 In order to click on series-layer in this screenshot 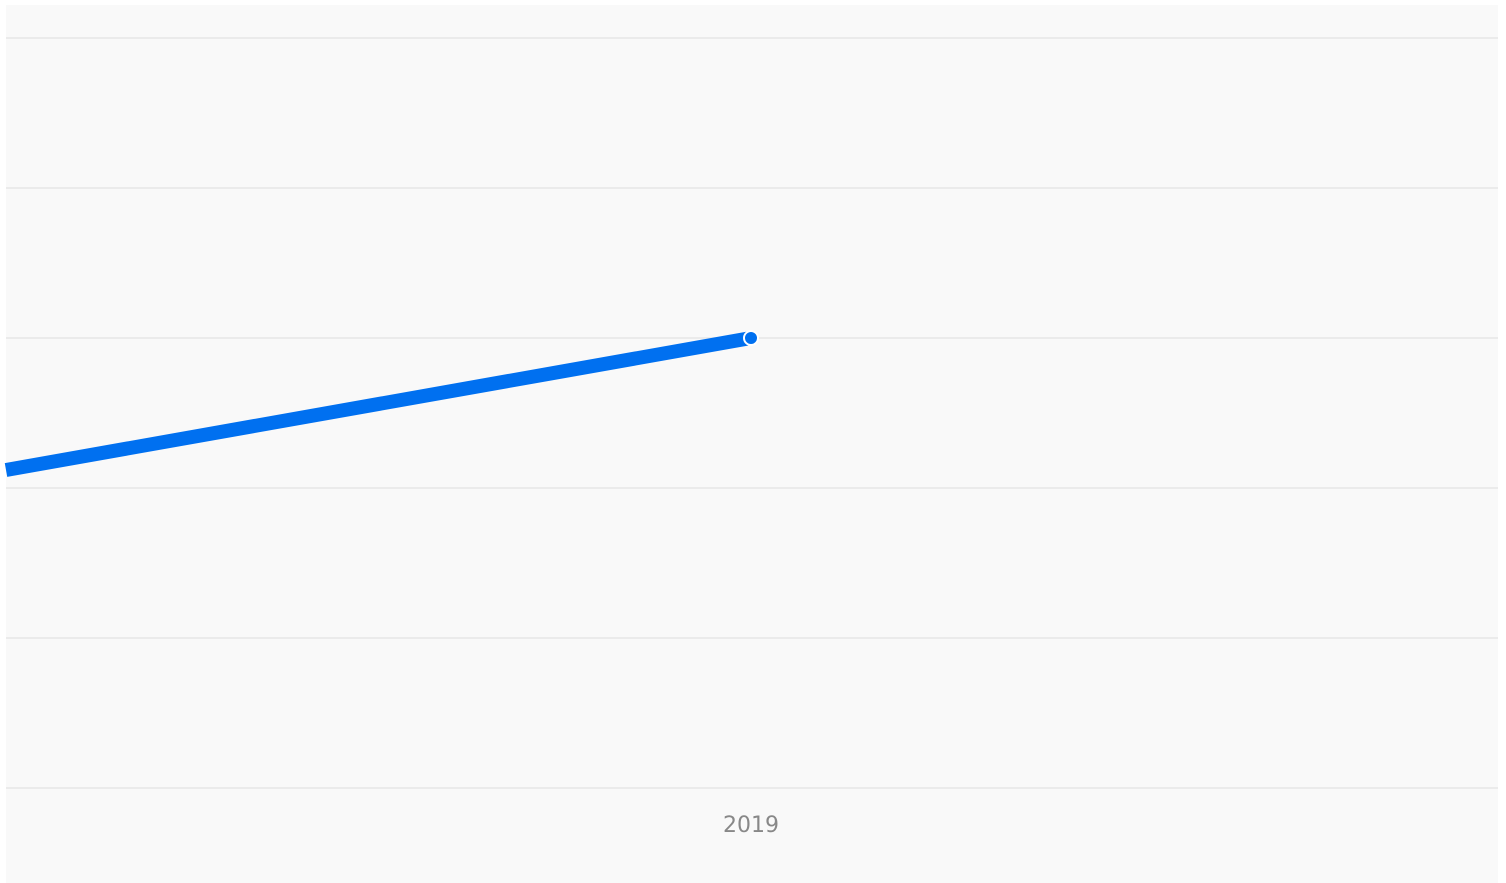, I will do `click(381, 403)`.